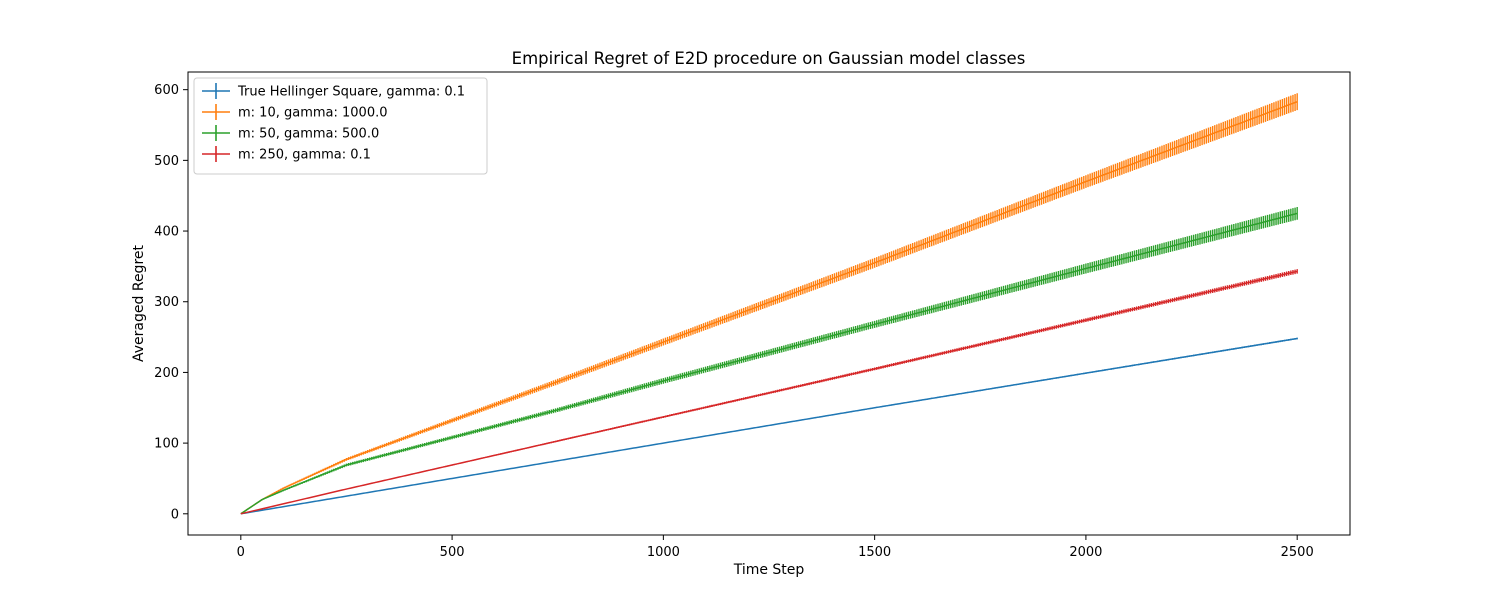 Image resolution: width=1500 pixels, height=600 pixels. Describe the element at coordinates (308, 134) in the screenshot. I see `legend-label: m: 50, gamma: 500.0` at that location.